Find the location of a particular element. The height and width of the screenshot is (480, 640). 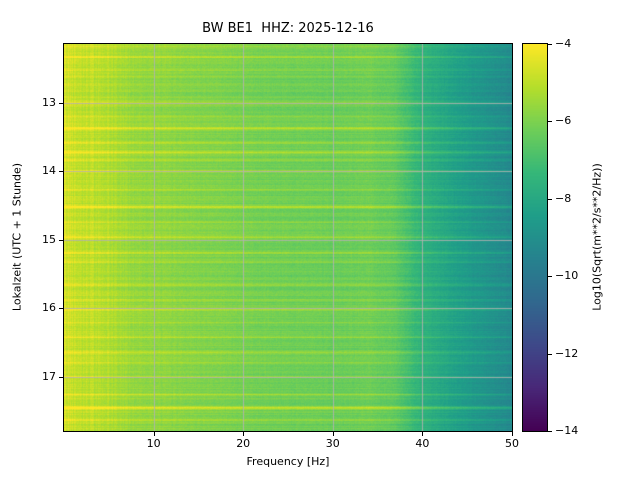

x-tick-label: 30 is located at coordinates (332, 443).